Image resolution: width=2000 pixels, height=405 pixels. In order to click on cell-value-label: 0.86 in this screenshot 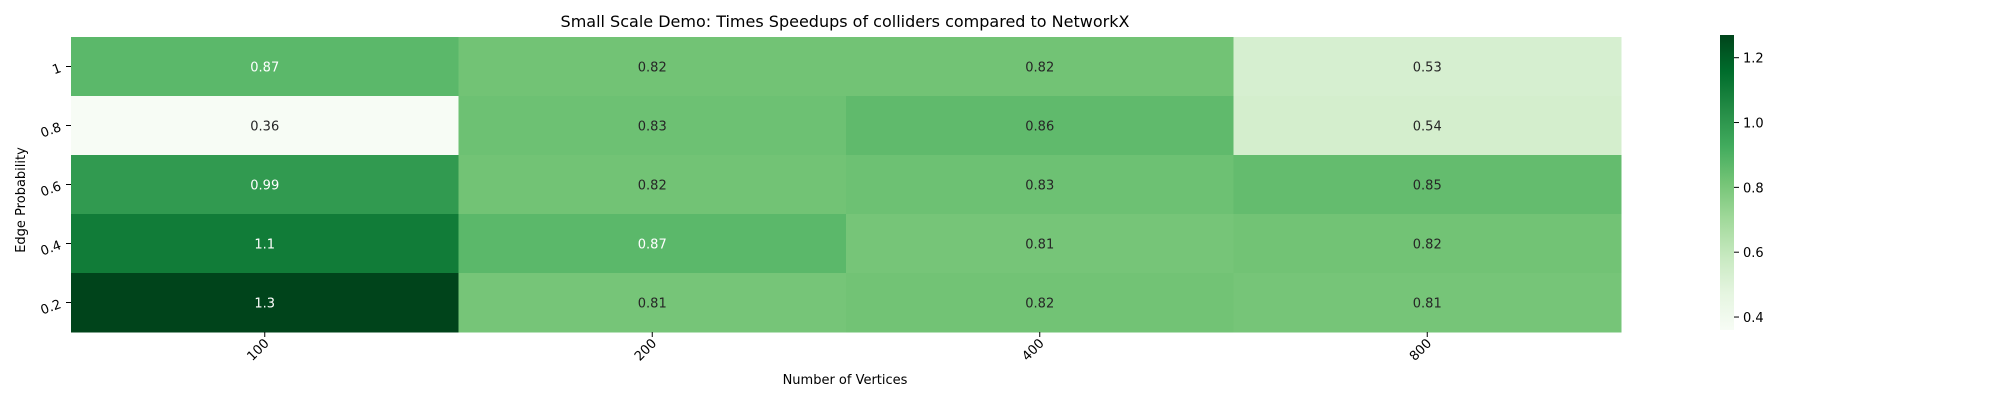, I will do `click(1039, 127)`.